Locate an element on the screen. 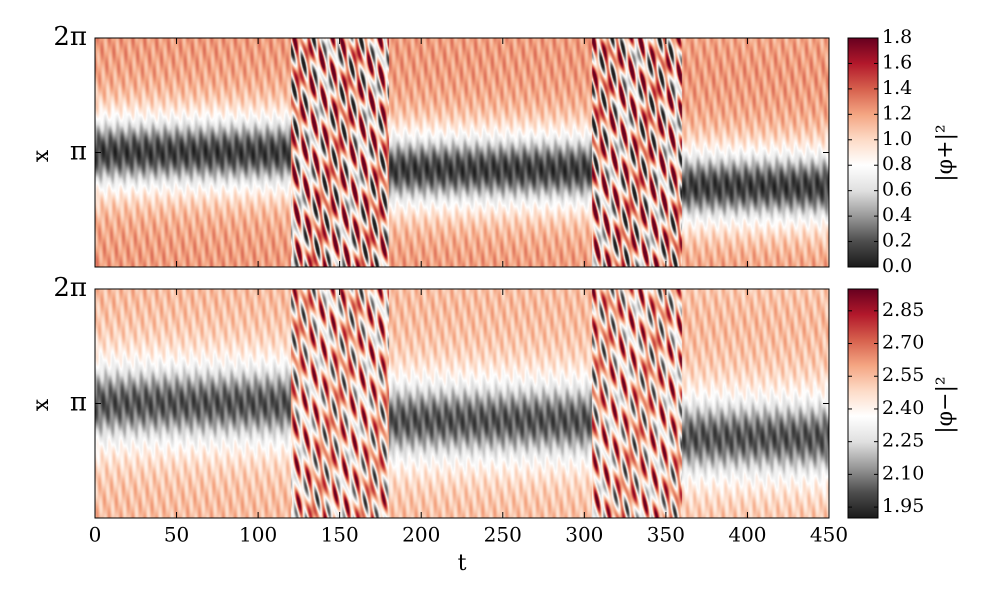  colorbar-tick-label: 1.4 is located at coordinates (897, 88).